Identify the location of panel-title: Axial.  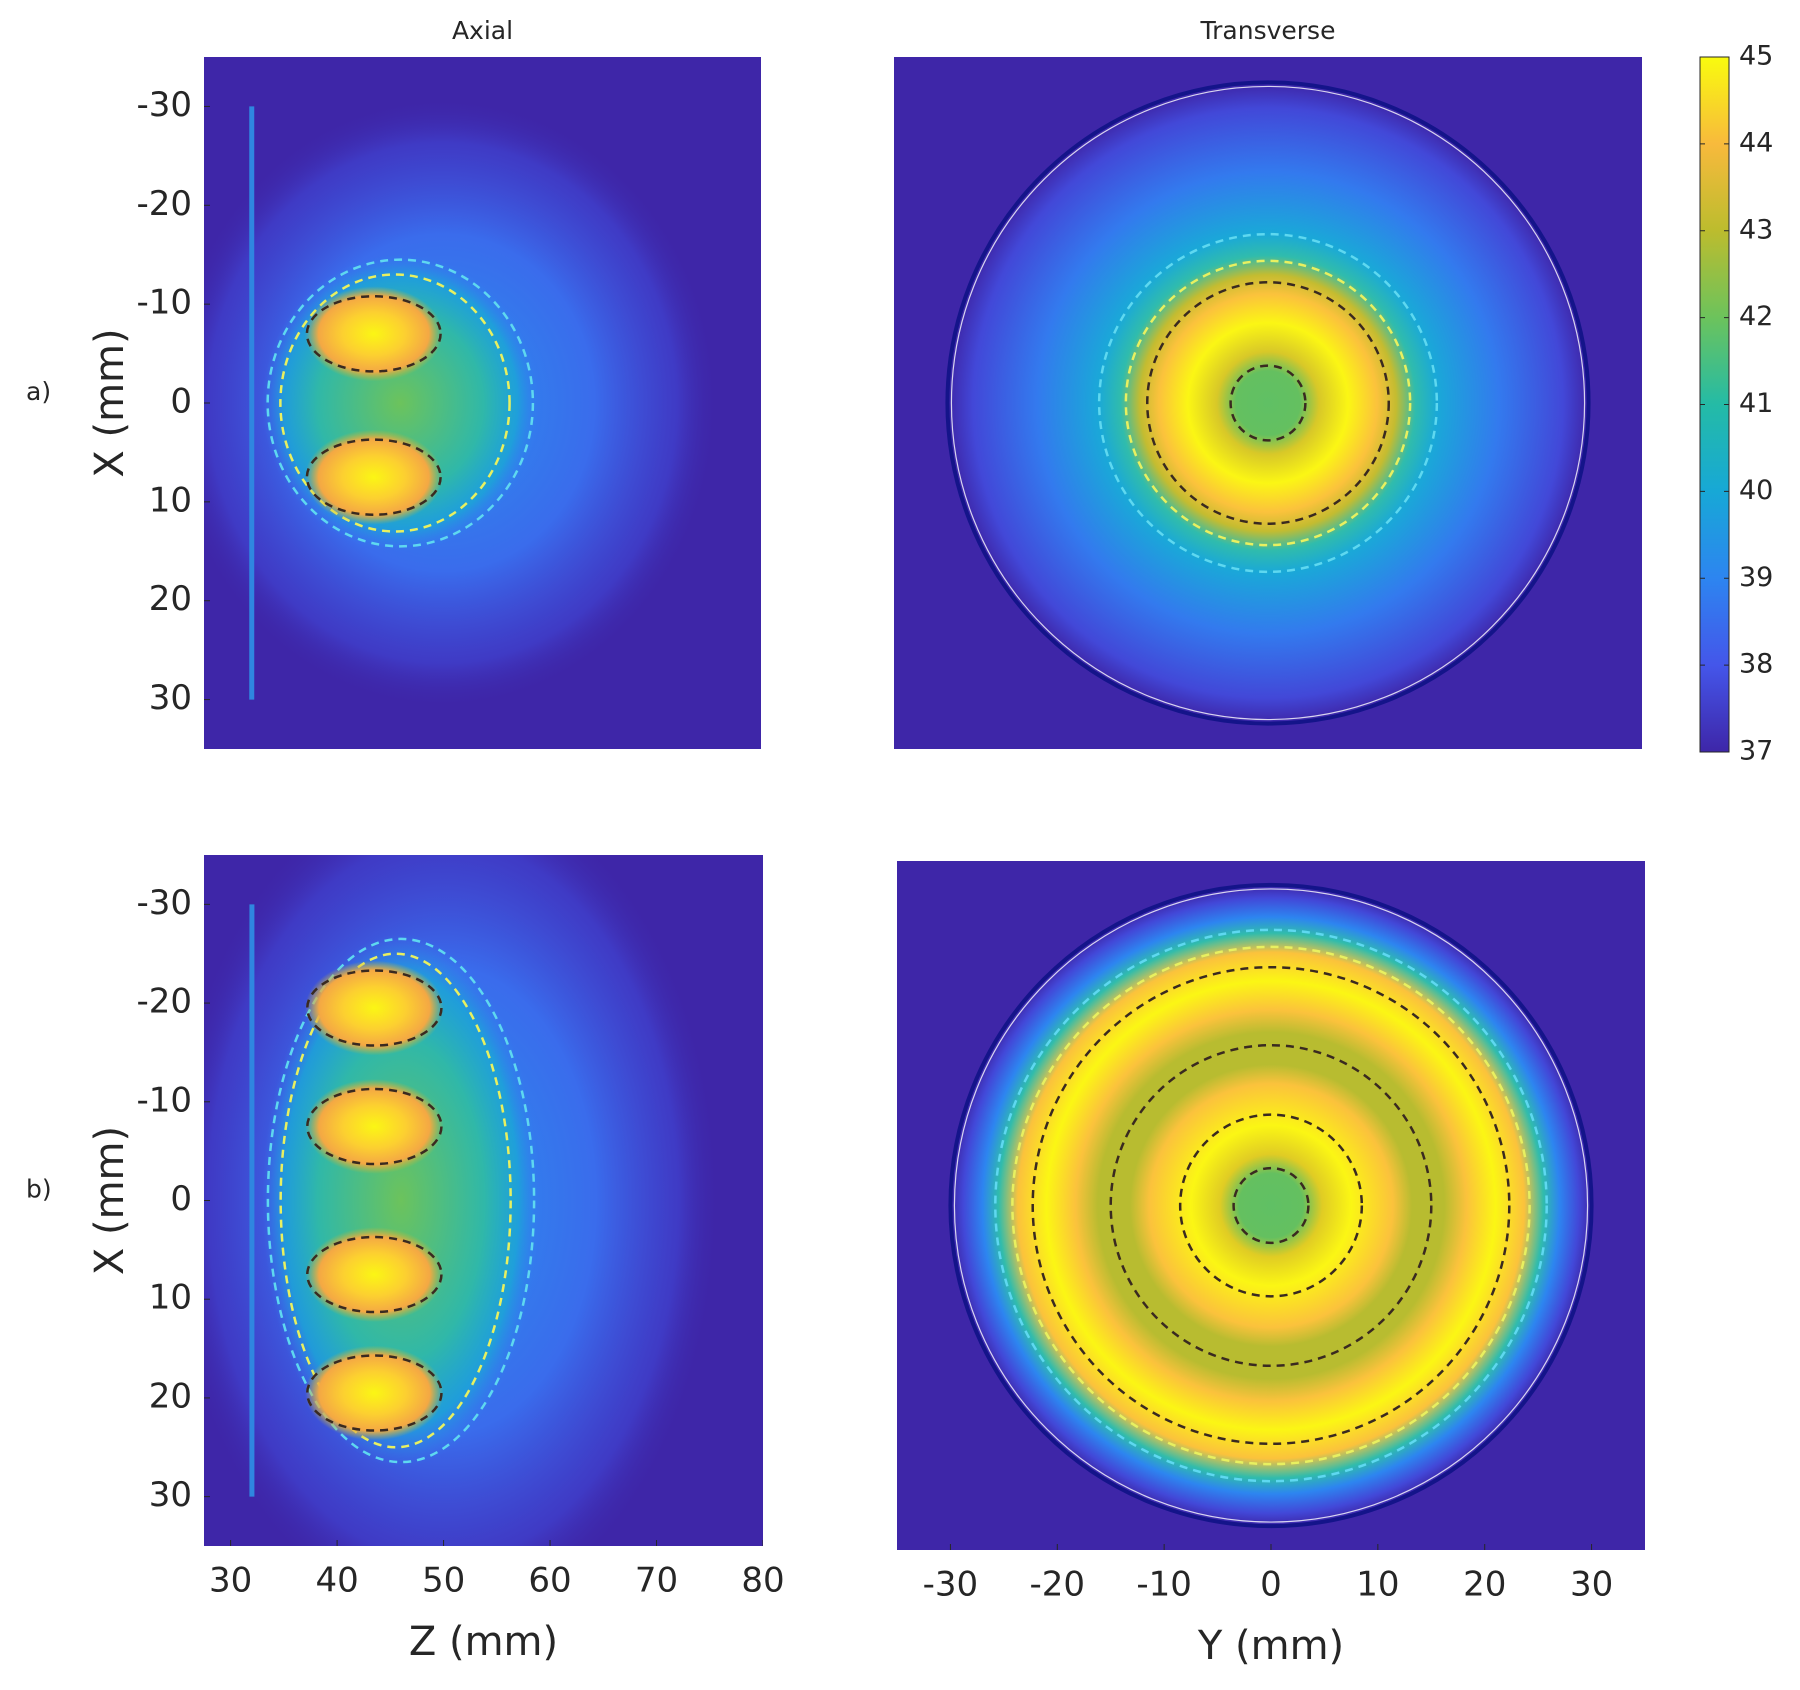
(482, 30).